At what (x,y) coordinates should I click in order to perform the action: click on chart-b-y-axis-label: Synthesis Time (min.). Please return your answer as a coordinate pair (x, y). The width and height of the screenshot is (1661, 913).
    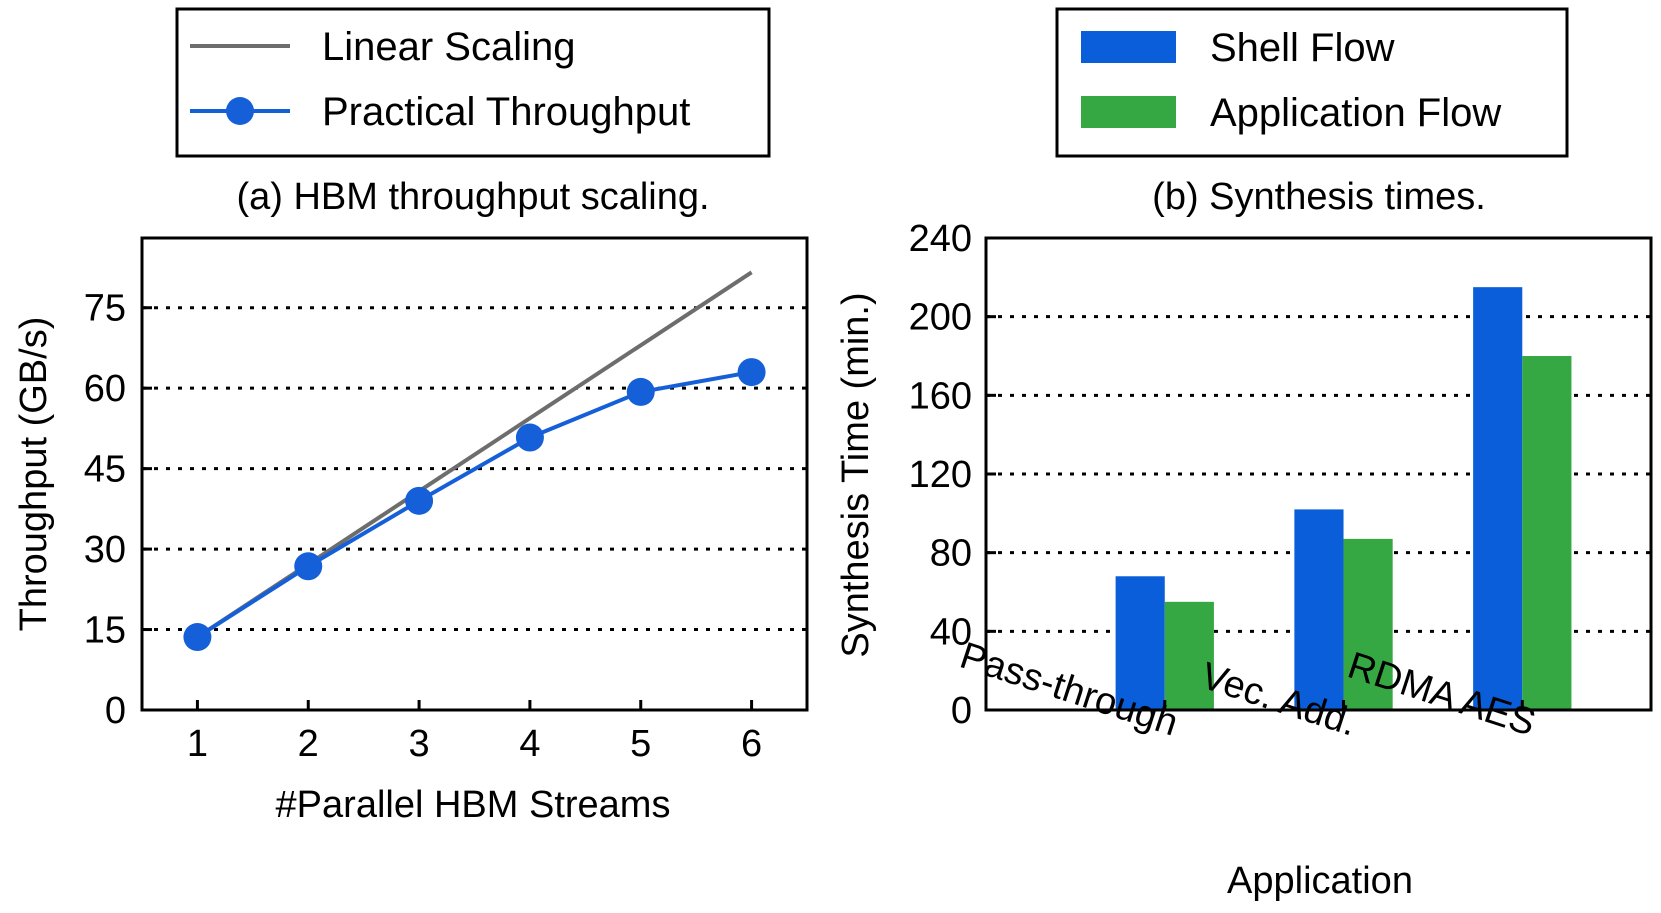
    Looking at the image, I should click on (856, 474).